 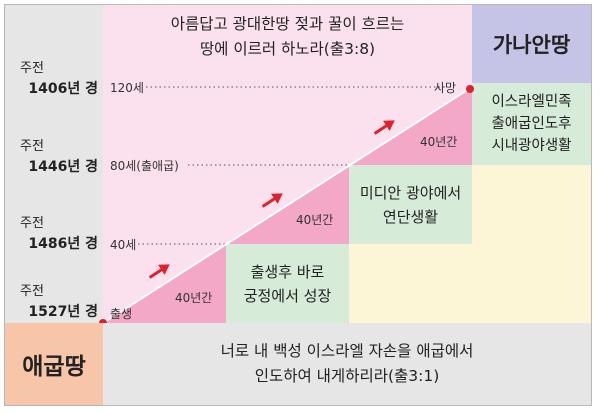 I want to click on stage3-duration: 40년간, so click(x=439, y=142).